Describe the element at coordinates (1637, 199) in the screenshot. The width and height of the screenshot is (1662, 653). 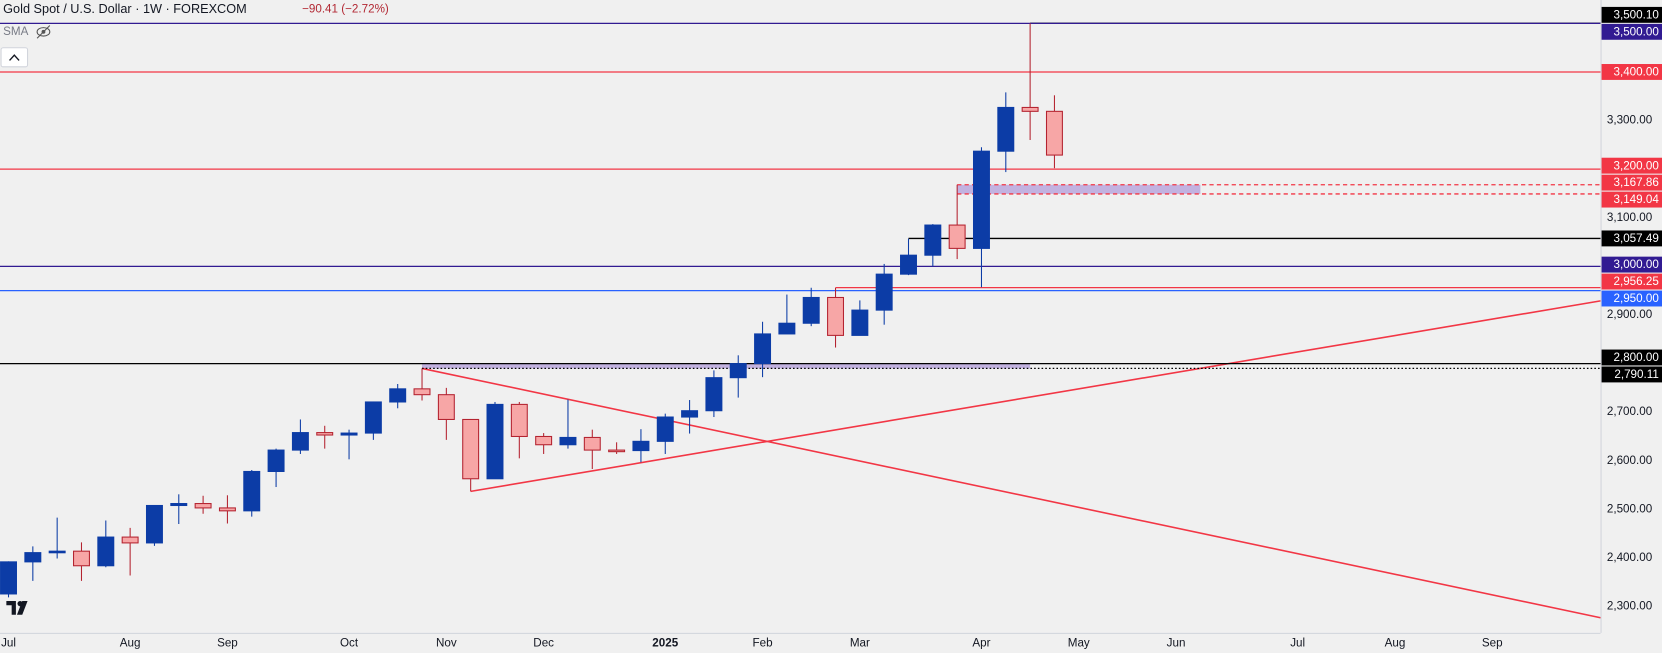
I see `price-tag-label: 3,149.04` at that location.